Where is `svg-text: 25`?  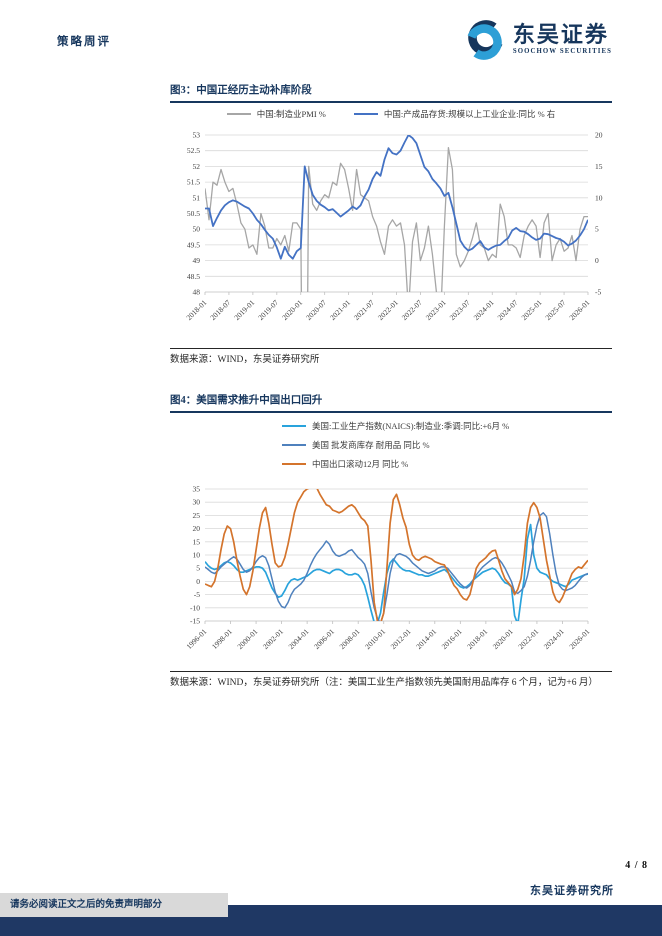
svg-text: 25 is located at coordinates (197, 515).